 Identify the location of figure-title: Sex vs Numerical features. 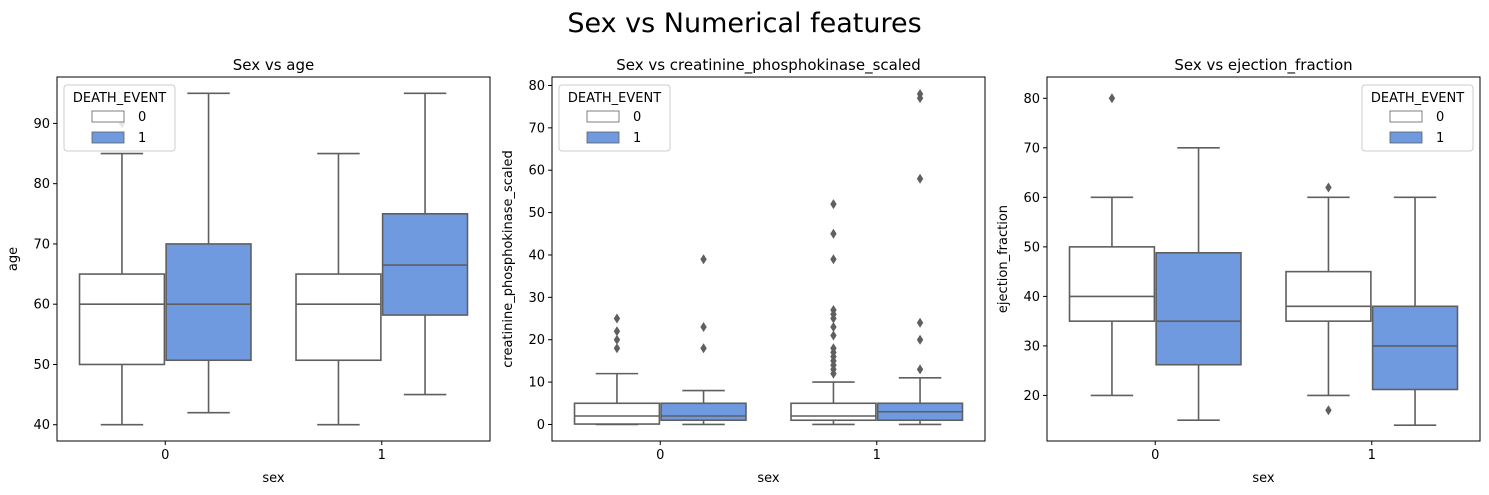
(744, 23).